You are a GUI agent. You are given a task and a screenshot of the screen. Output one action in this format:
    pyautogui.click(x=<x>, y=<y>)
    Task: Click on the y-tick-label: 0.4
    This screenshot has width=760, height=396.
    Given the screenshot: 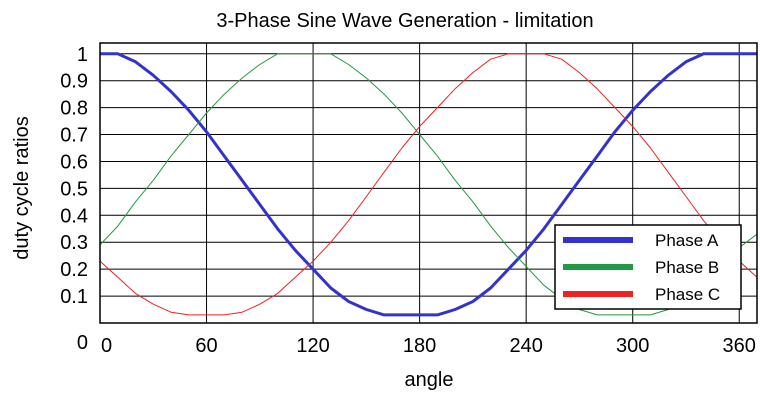 What is the action you would take?
    pyautogui.click(x=74, y=216)
    